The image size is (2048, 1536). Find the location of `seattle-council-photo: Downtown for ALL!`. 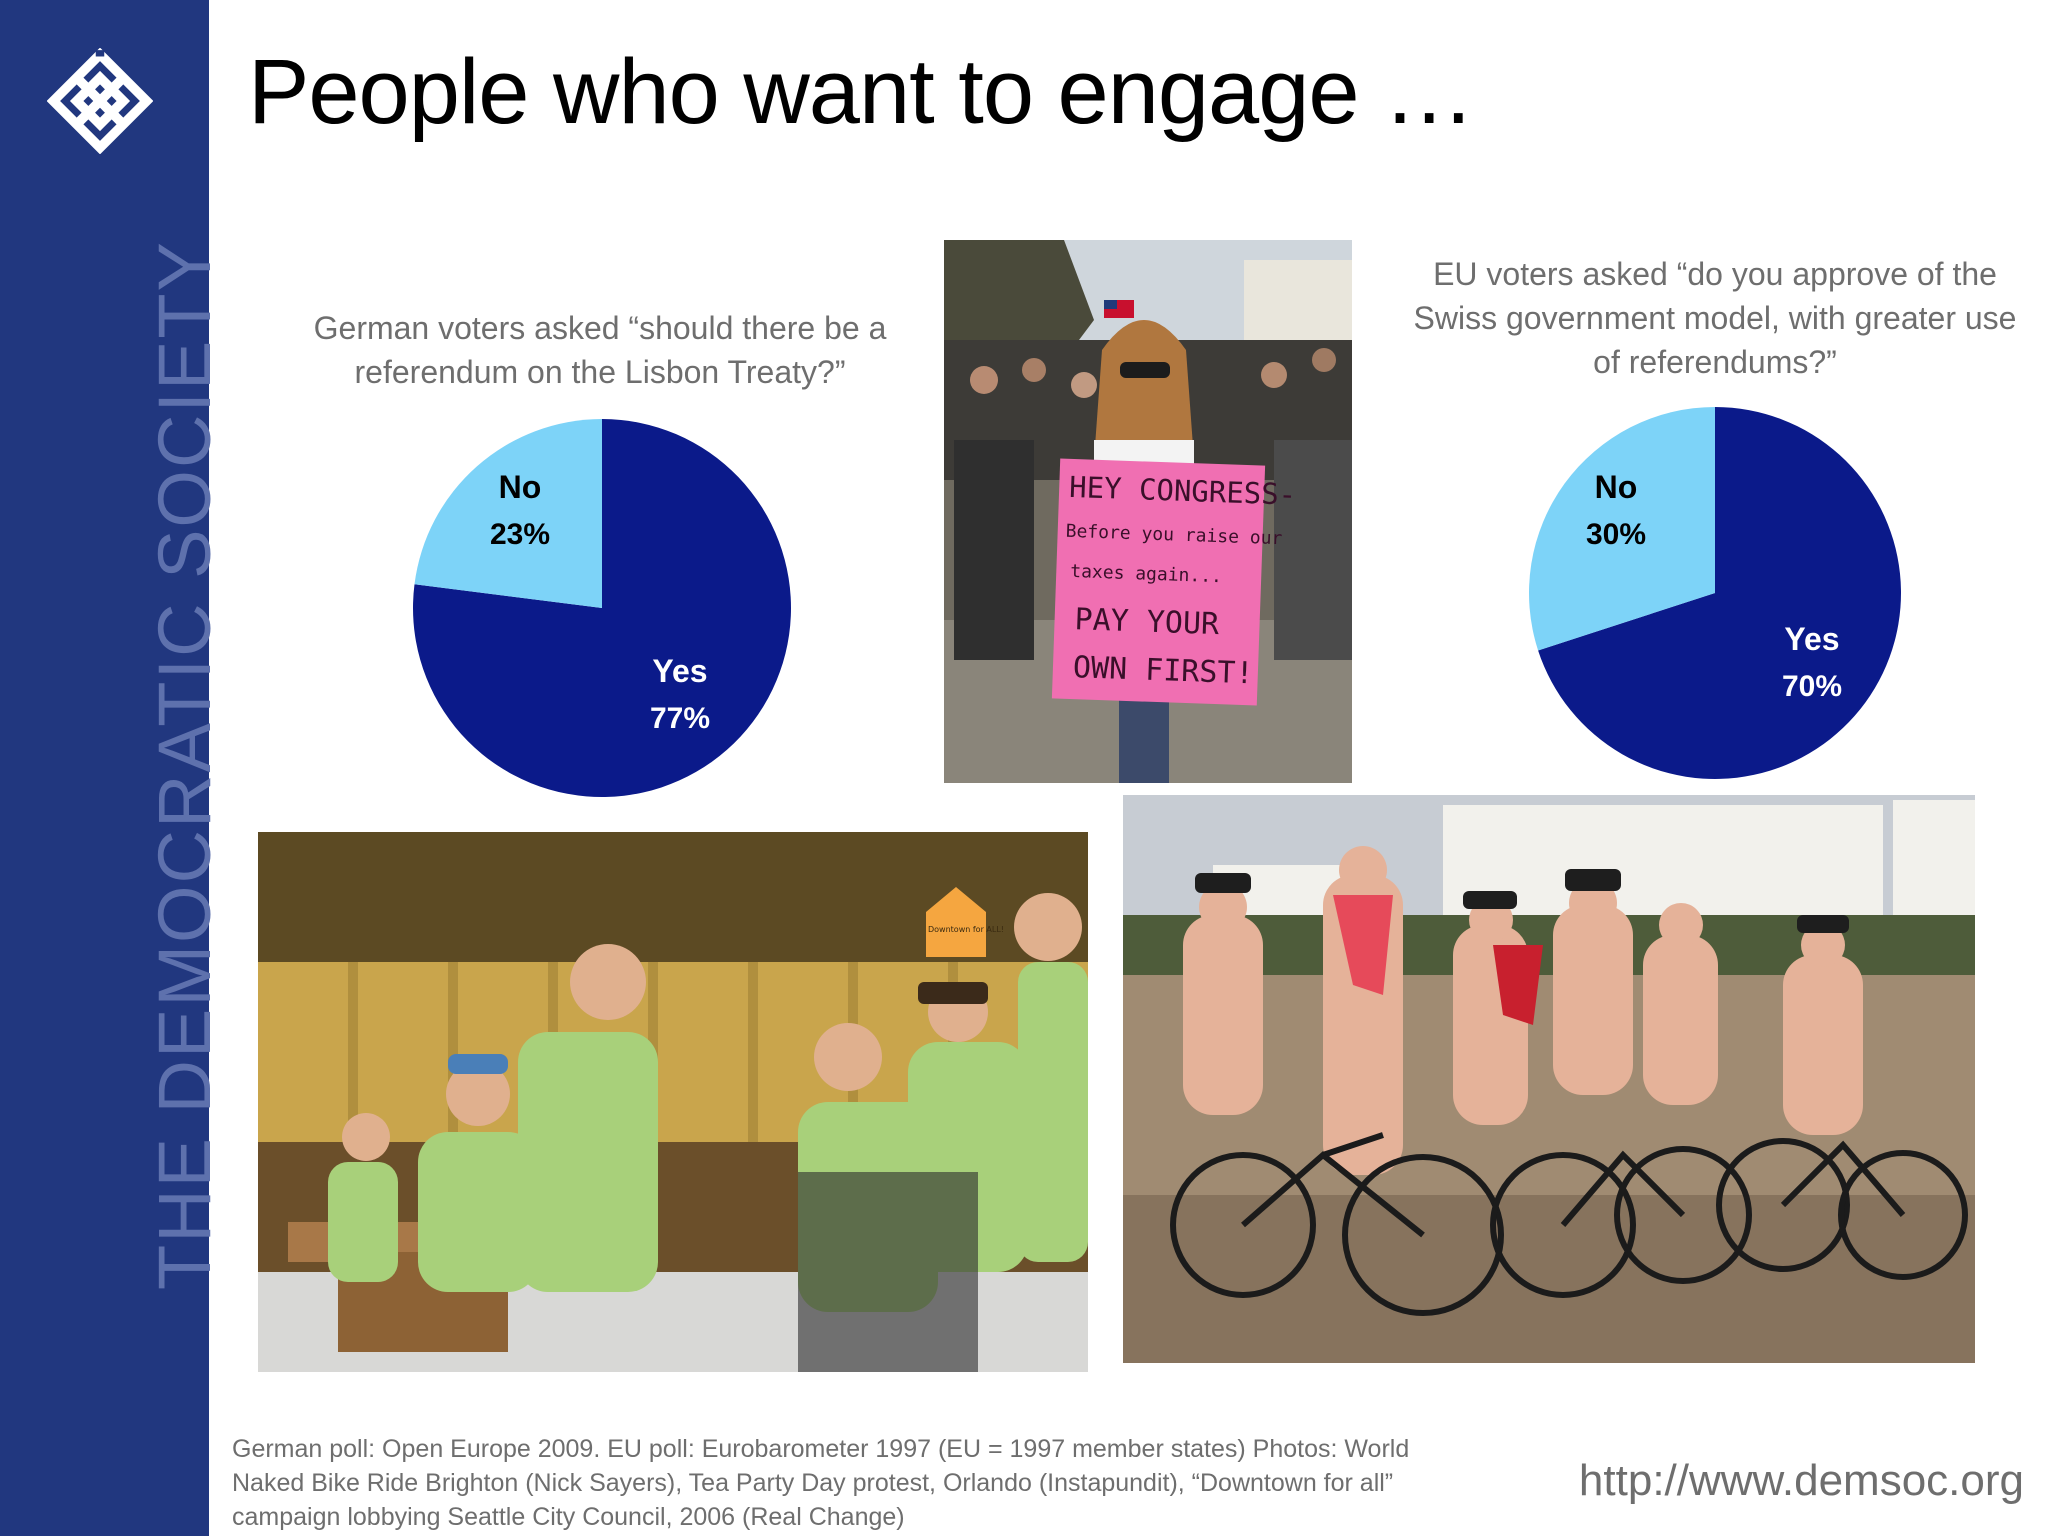

seattle-council-photo: Downtown for ALL! is located at coordinates (673, 1102).